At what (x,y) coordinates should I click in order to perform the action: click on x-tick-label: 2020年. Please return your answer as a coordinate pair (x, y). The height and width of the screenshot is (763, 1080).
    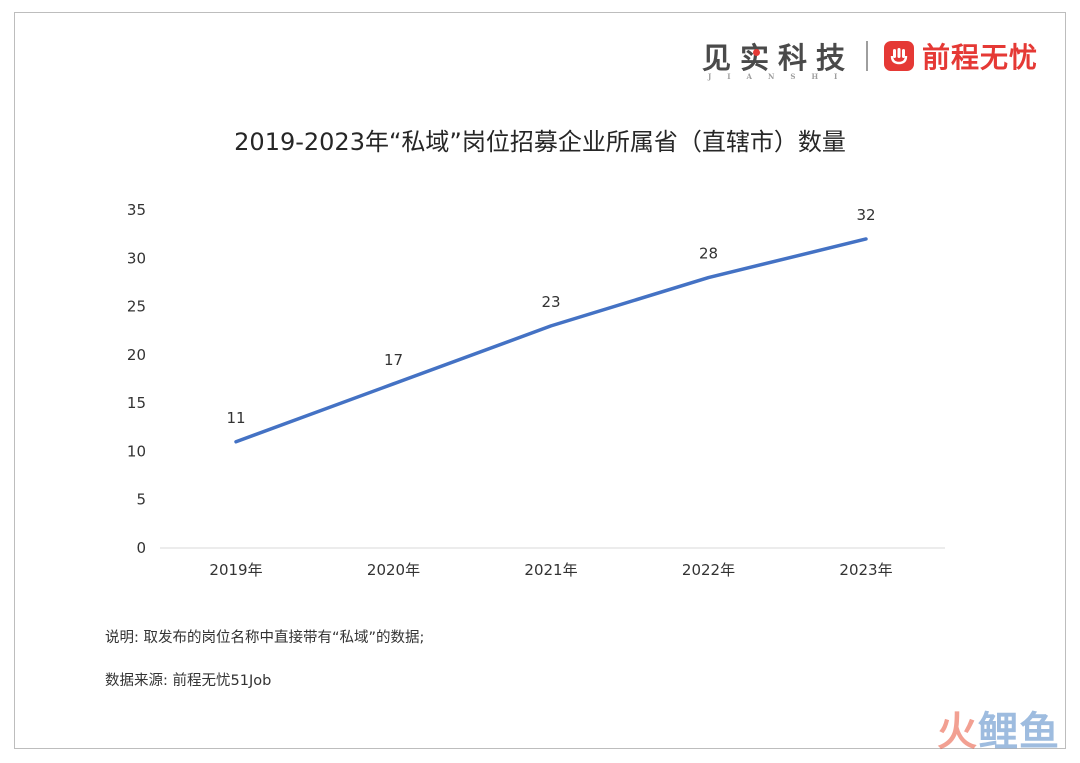
    Looking at the image, I should click on (393, 570).